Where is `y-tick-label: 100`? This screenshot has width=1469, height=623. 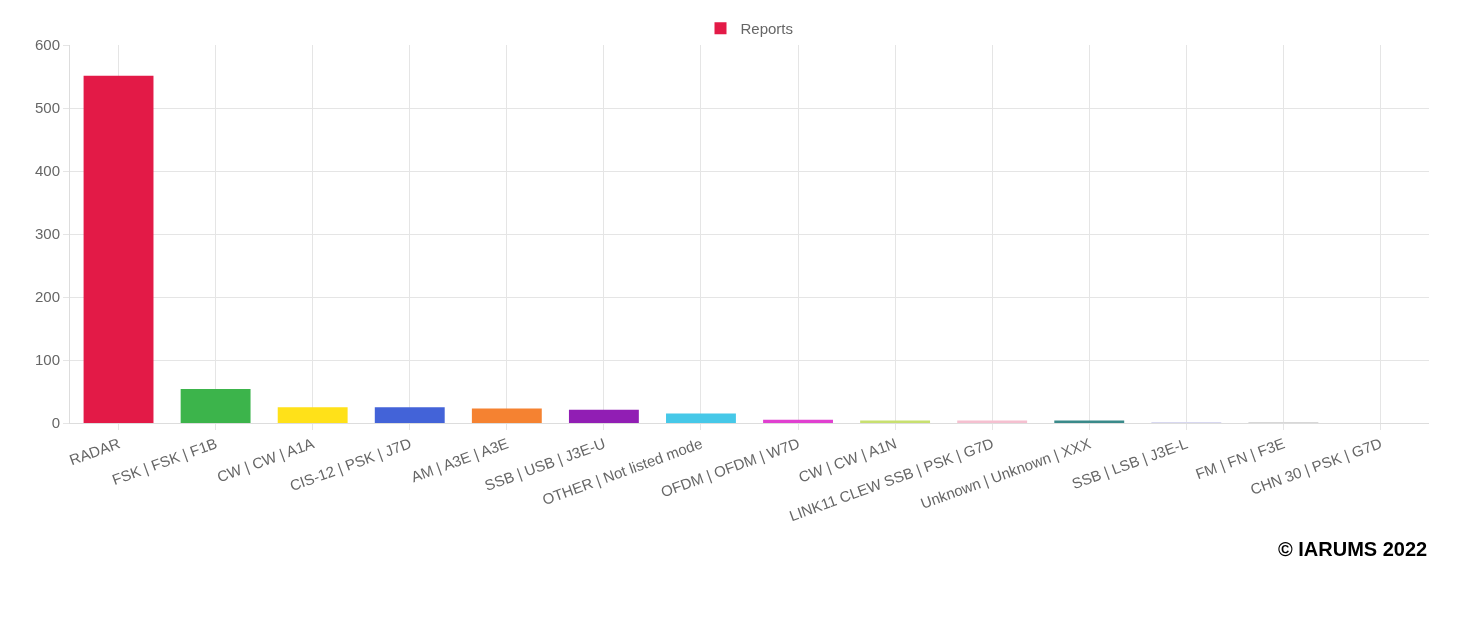
y-tick-label: 100 is located at coordinates (47, 360).